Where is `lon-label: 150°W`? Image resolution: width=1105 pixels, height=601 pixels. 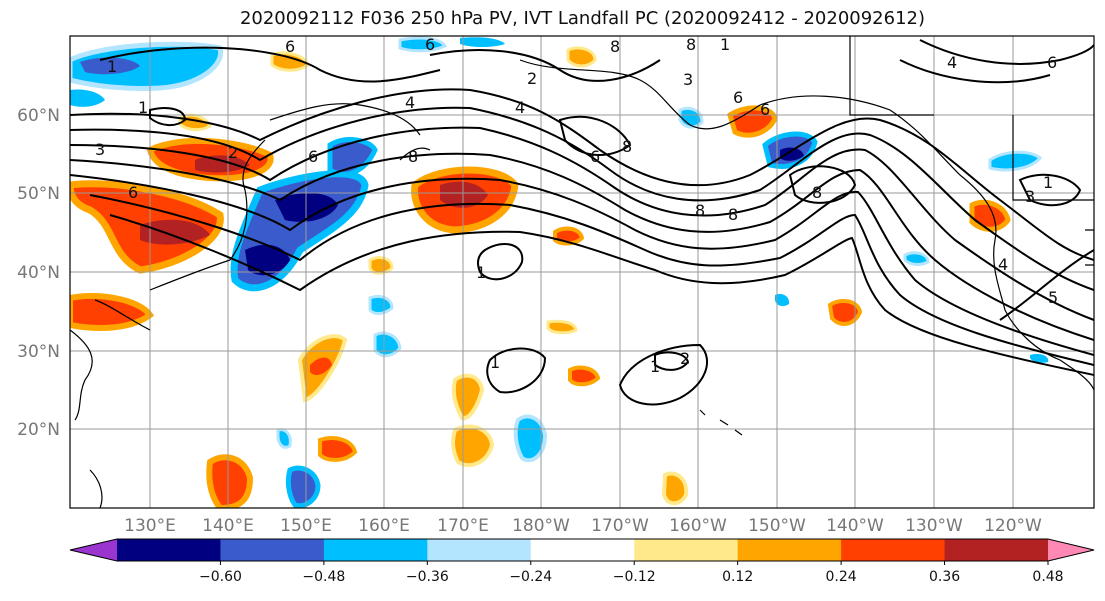
lon-label: 150°W is located at coordinates (777, 526).